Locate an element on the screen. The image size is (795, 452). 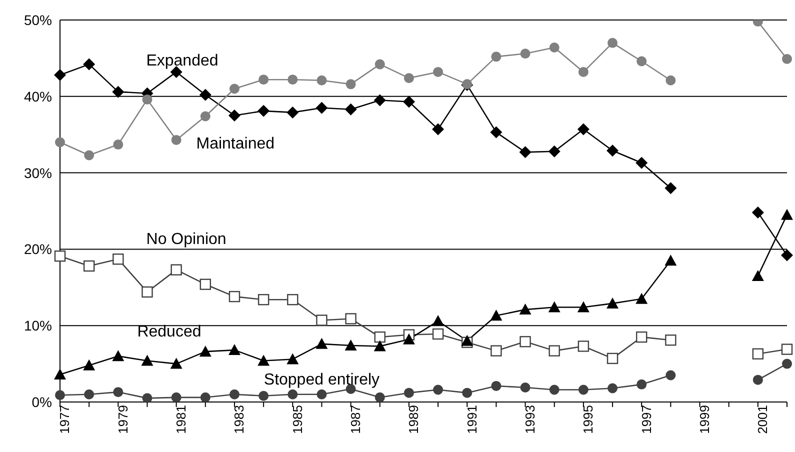
x-tick-label: 2001 is located at coordinates (762, 419).